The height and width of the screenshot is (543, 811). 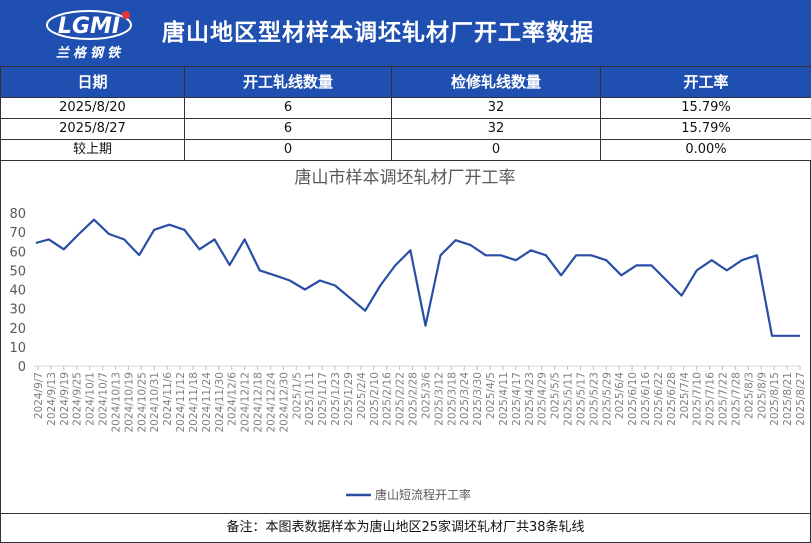 I want to click on table-cell: 2025/8/27, so click(x=92, y=129).